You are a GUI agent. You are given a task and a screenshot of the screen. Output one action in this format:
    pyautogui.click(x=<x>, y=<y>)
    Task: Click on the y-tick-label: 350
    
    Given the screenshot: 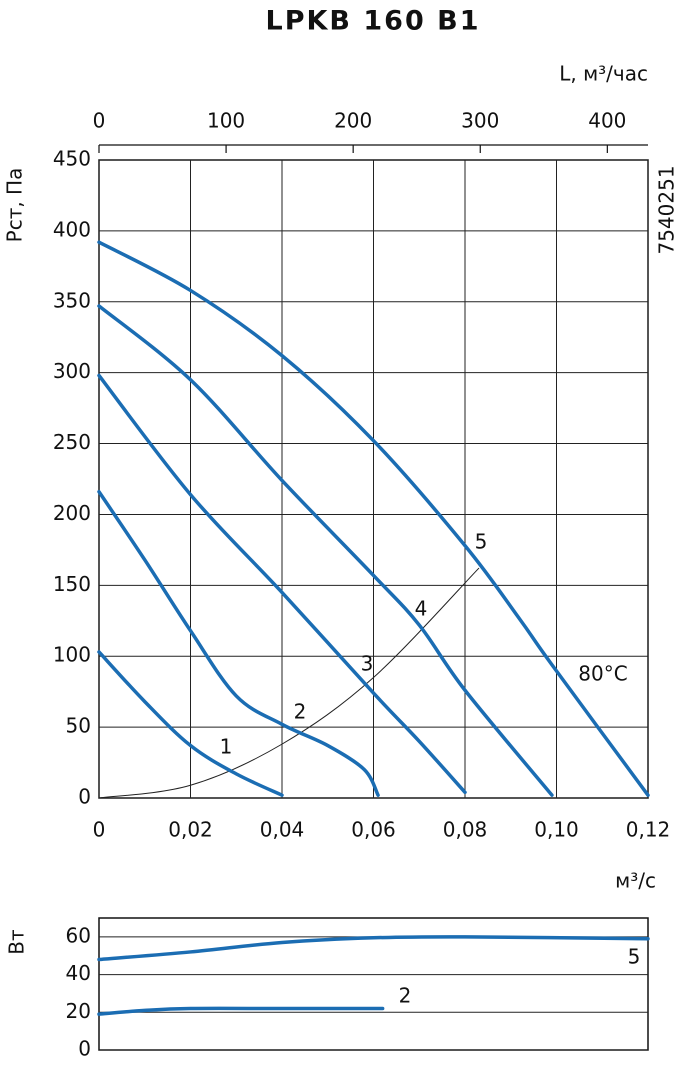 What is the action you would take?
    pyautogui.click(x=72, y=300)
    